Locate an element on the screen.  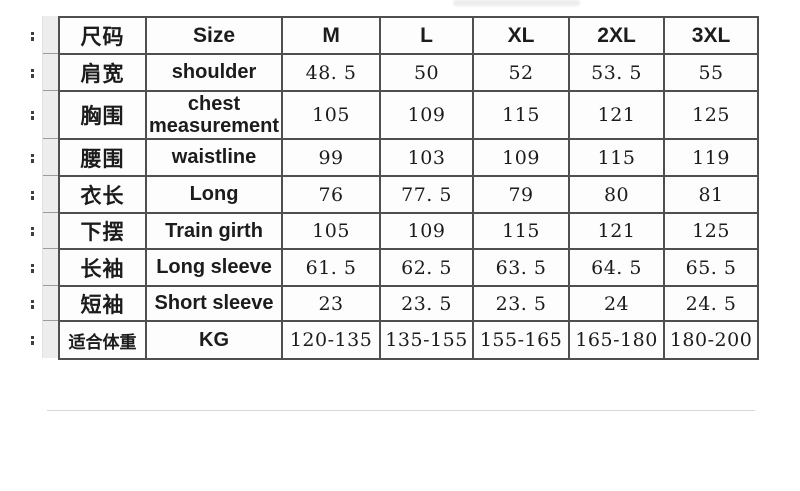
header-cell-xl: XL is located at coordinates (521, 35).